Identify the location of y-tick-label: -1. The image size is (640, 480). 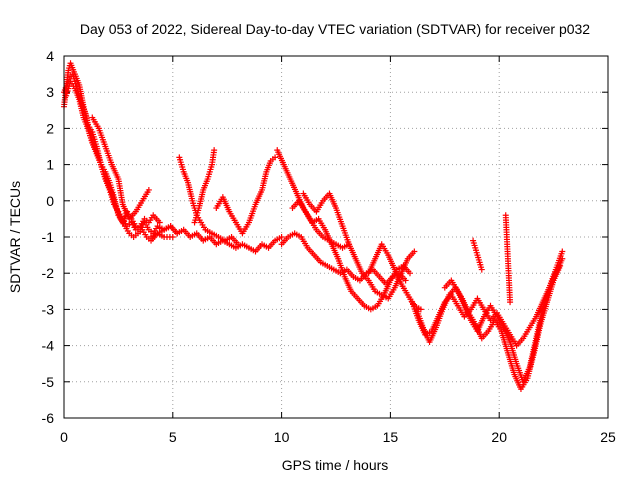
(48, 237).